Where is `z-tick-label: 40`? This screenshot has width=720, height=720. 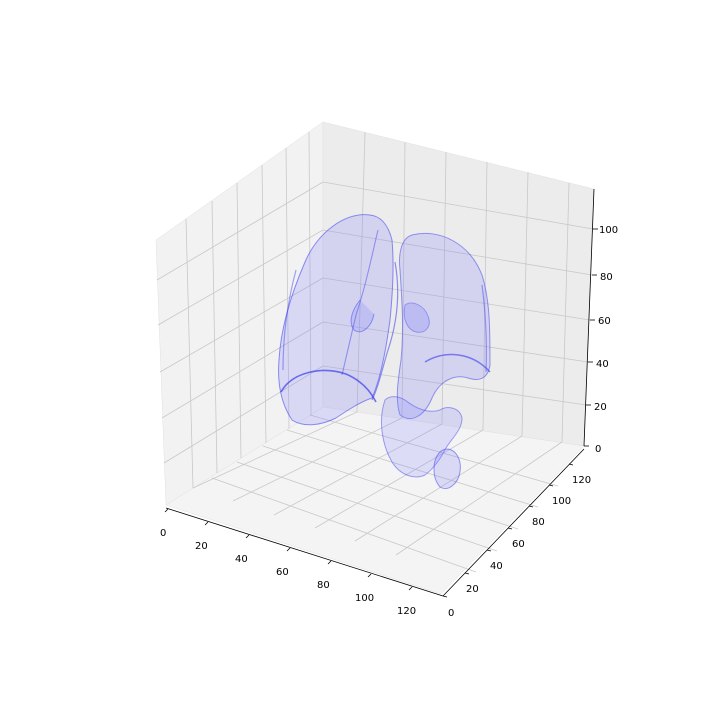 z-tick-label: 40 is located at coordinates (602, 364).